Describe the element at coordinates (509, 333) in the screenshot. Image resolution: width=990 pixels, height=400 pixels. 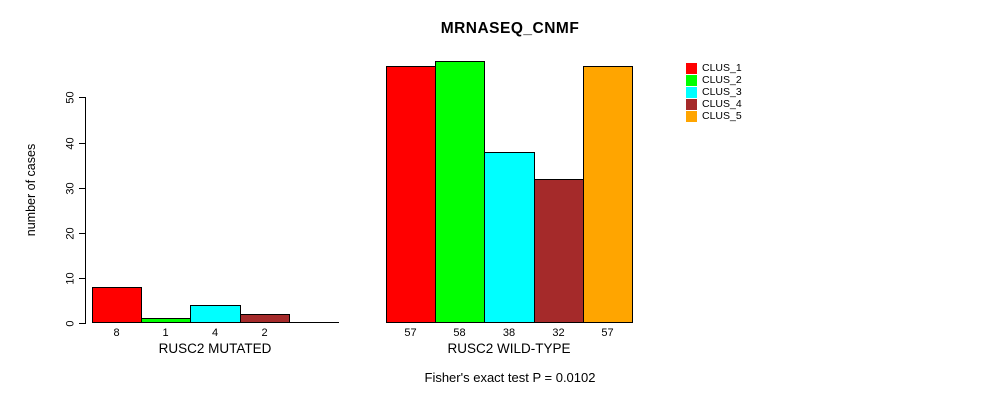
I see `bar-label: 38` at that location.